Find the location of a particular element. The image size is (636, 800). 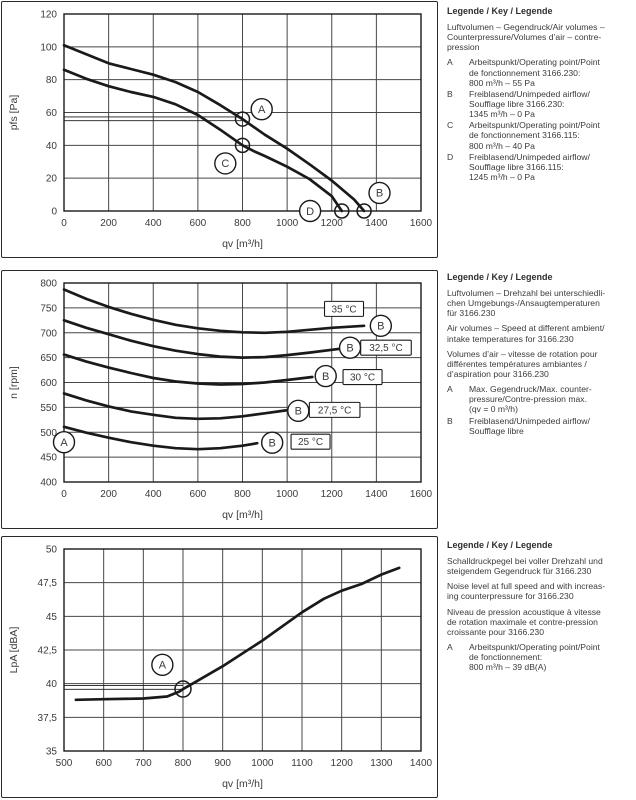

y-tick-label: 700 is located at coordinates (48, 333).